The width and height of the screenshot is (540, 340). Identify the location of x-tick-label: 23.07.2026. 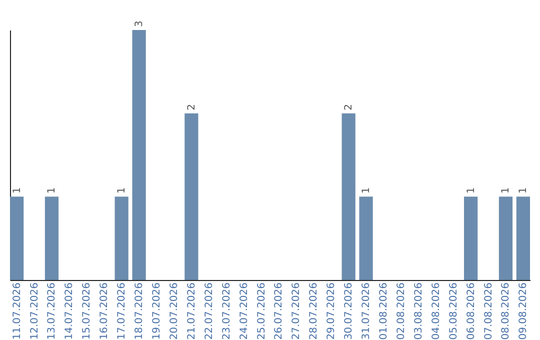
(226, 311).